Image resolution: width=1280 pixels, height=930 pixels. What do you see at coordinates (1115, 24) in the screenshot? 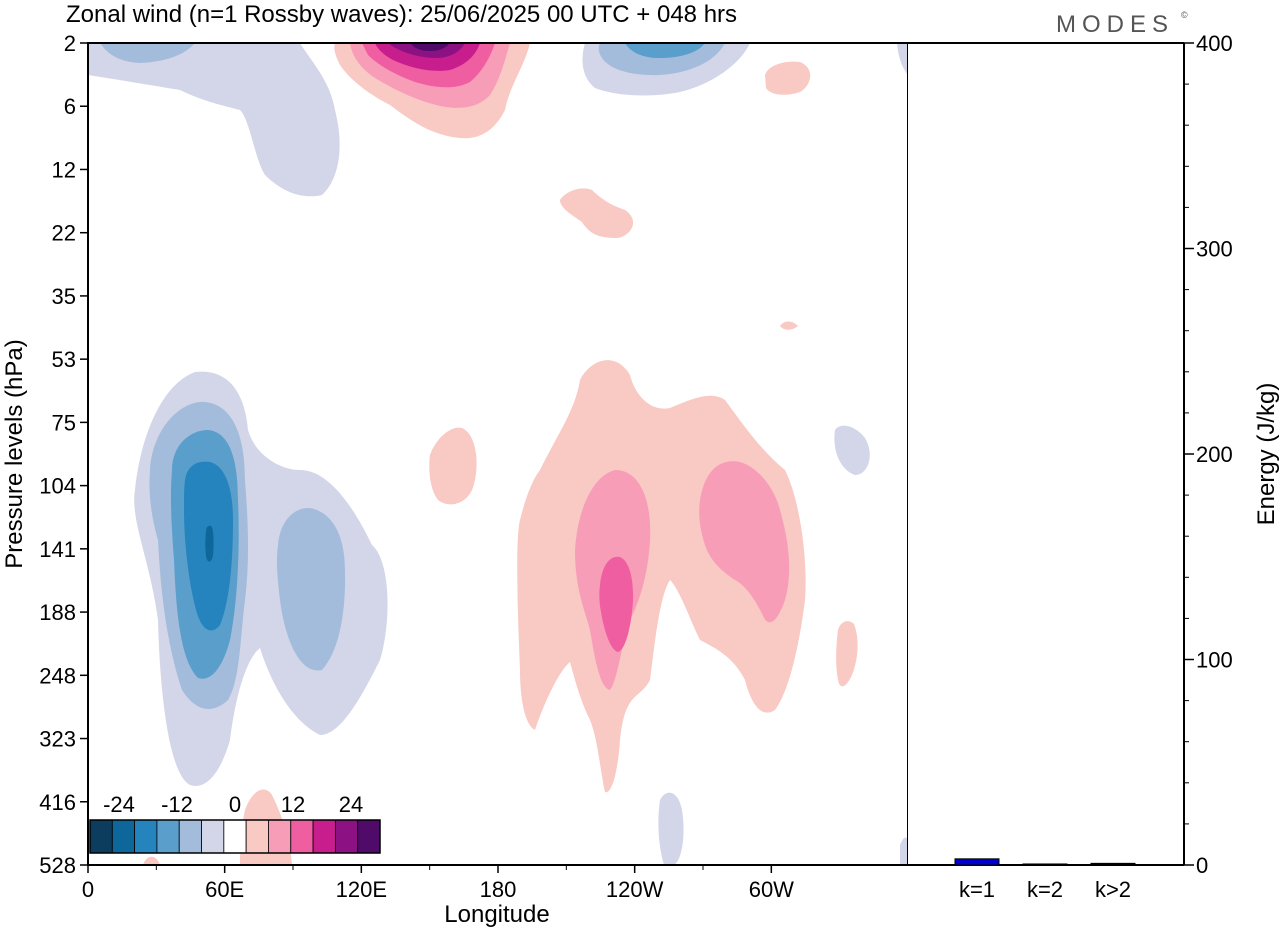
I see `brand-logo: MODES` at bounding box center [1115, 24].